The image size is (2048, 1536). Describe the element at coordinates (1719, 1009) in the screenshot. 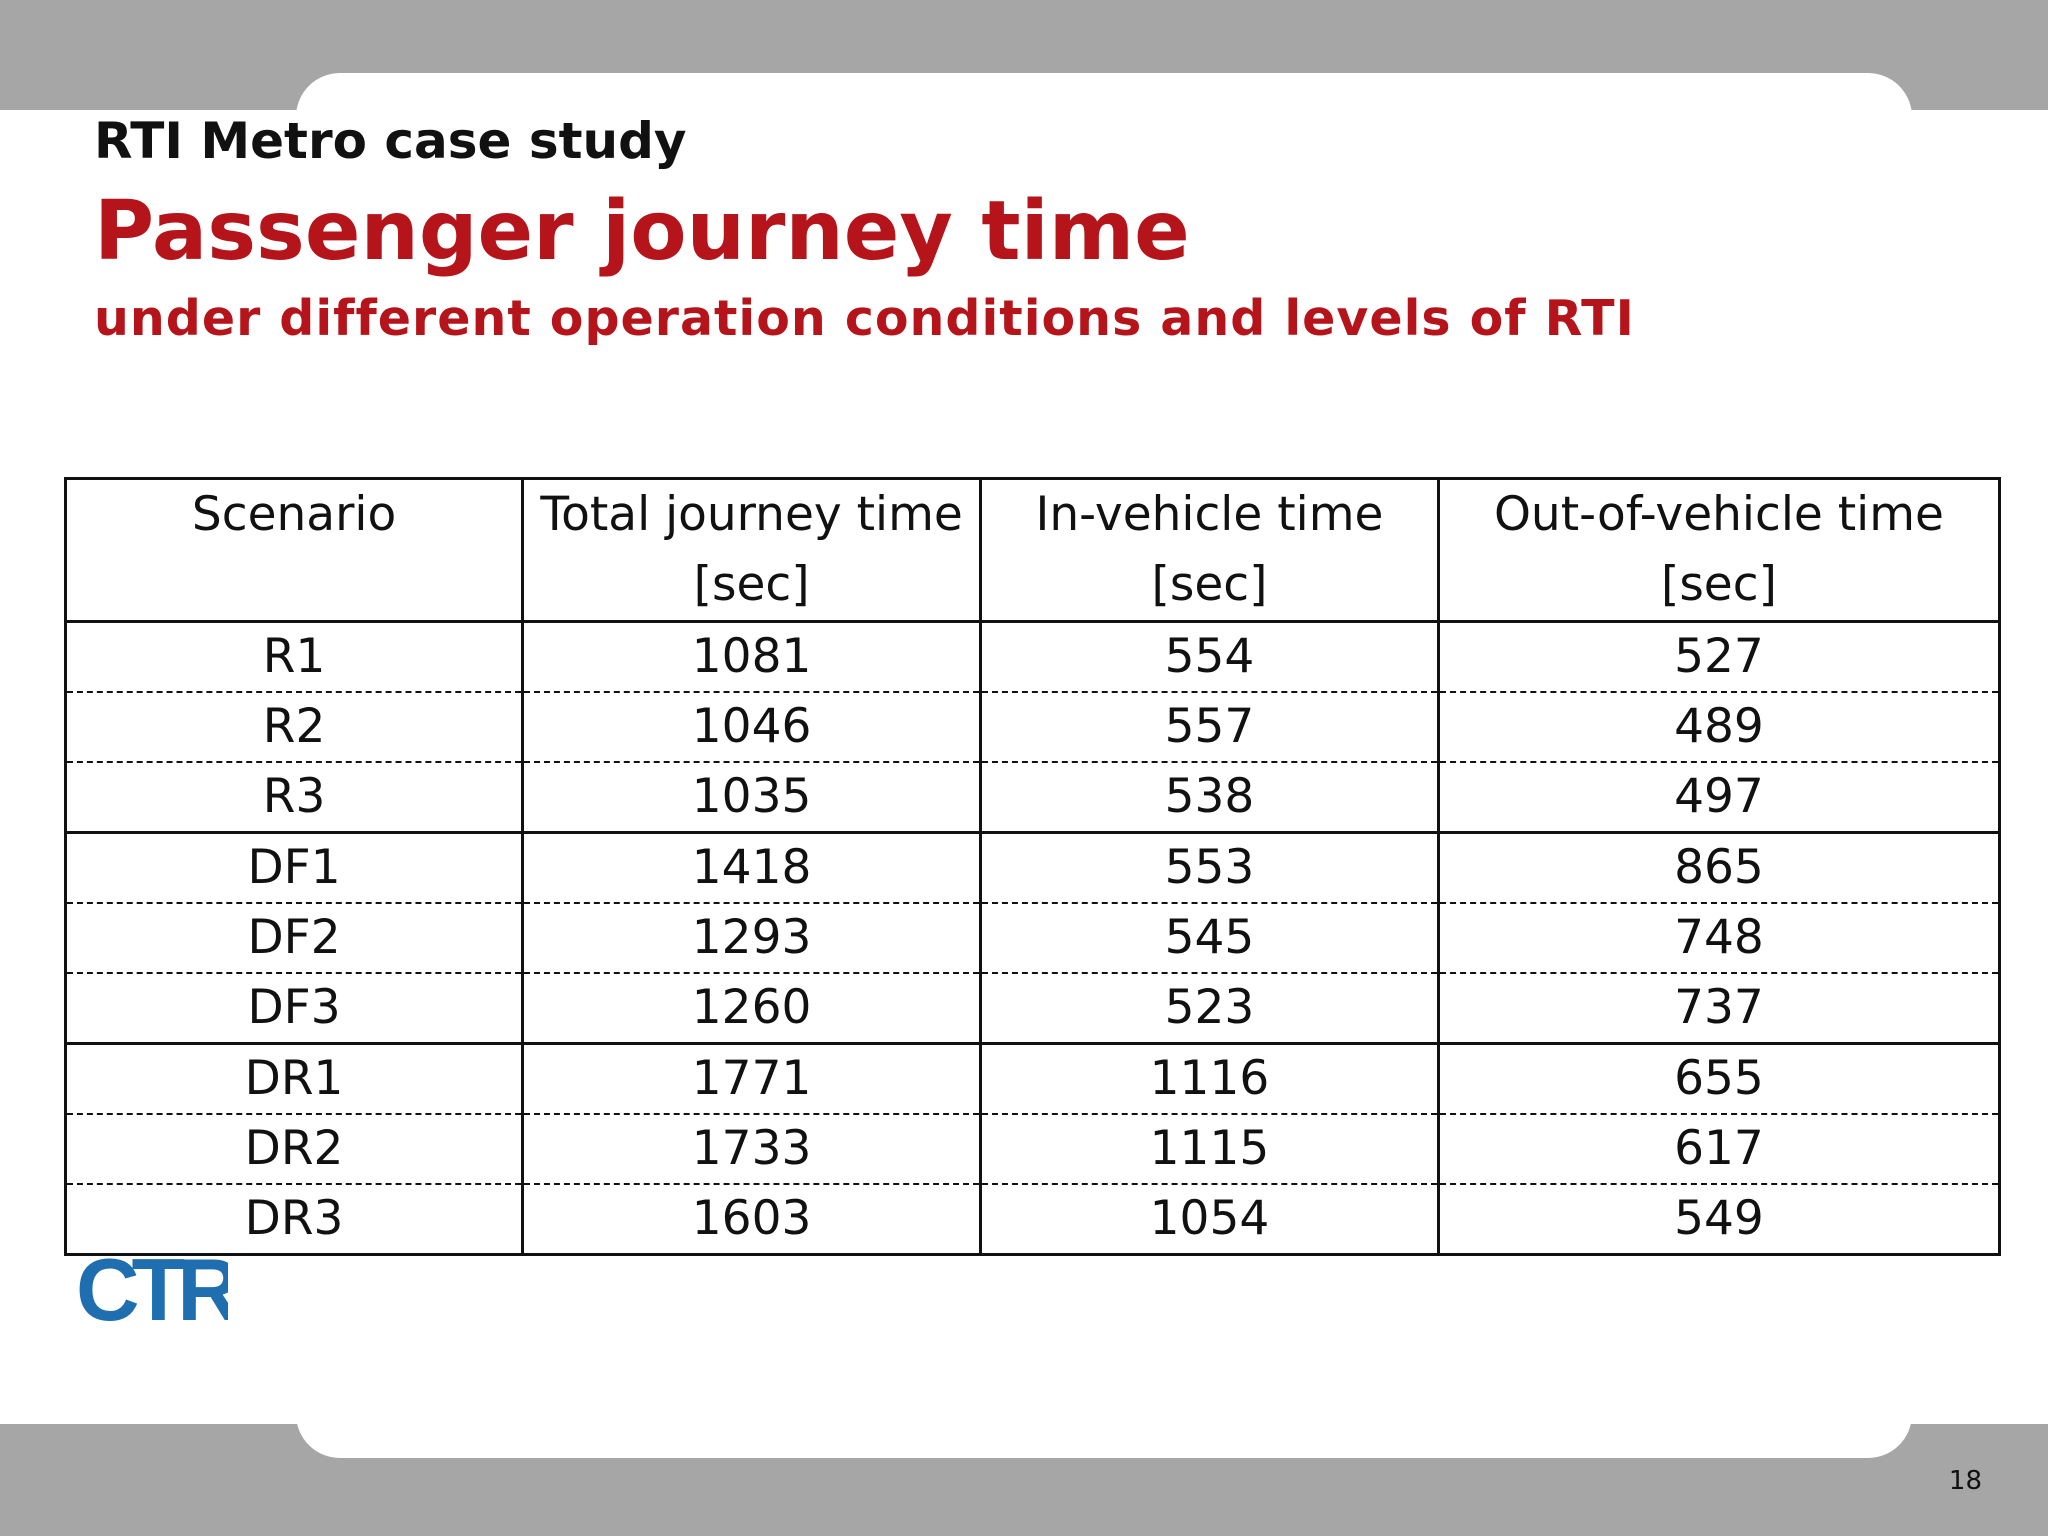

I see `cell-out-of-vehicle: 737` at that location.